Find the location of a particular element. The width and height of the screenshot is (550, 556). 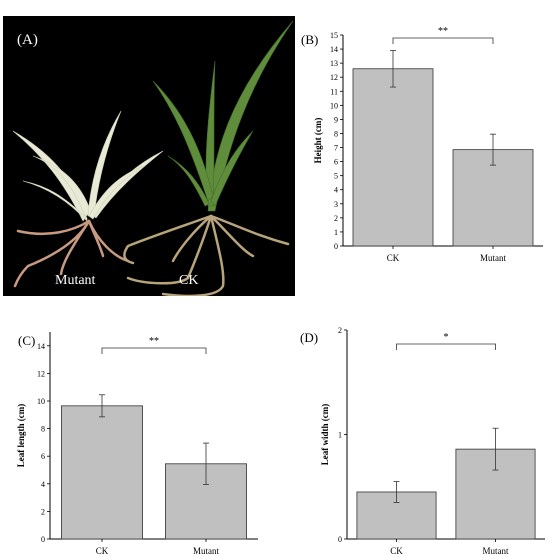

y-axis-label: Leaf width (cm) is located at coordinates (325, 435).